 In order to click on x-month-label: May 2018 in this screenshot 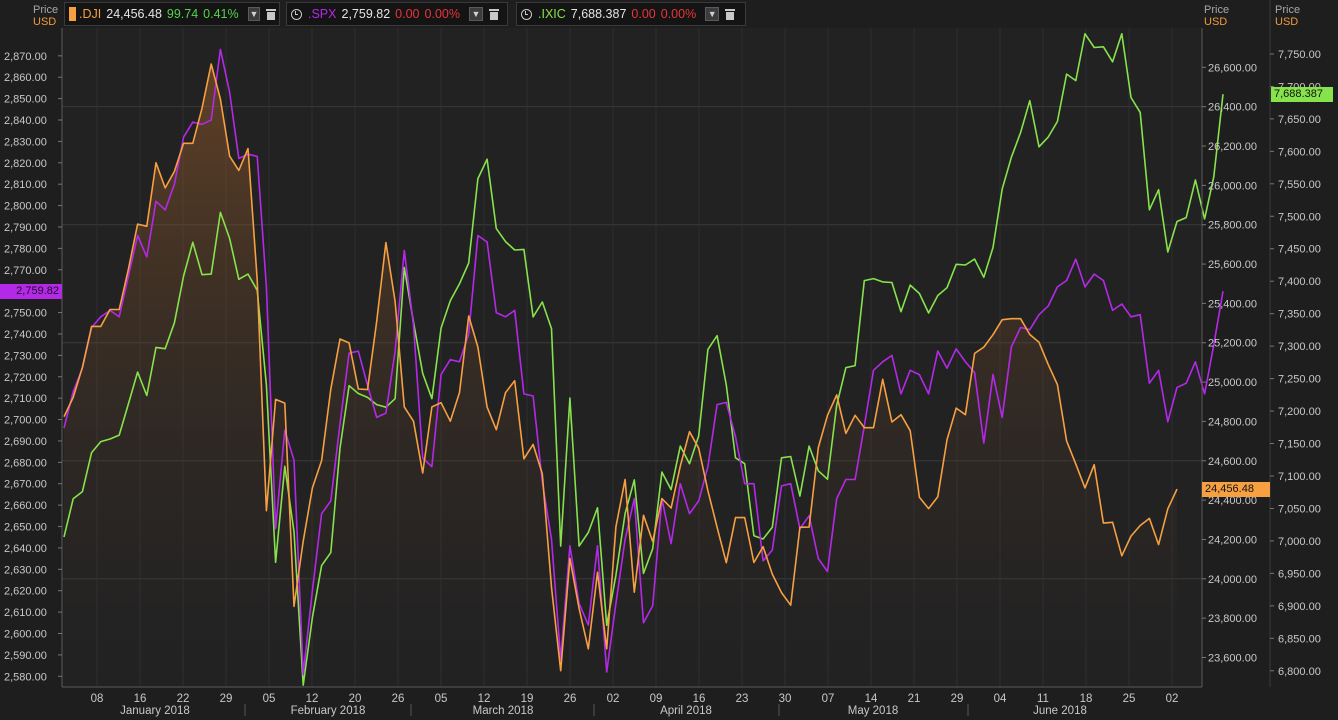, I will do `click(873, 711)`.